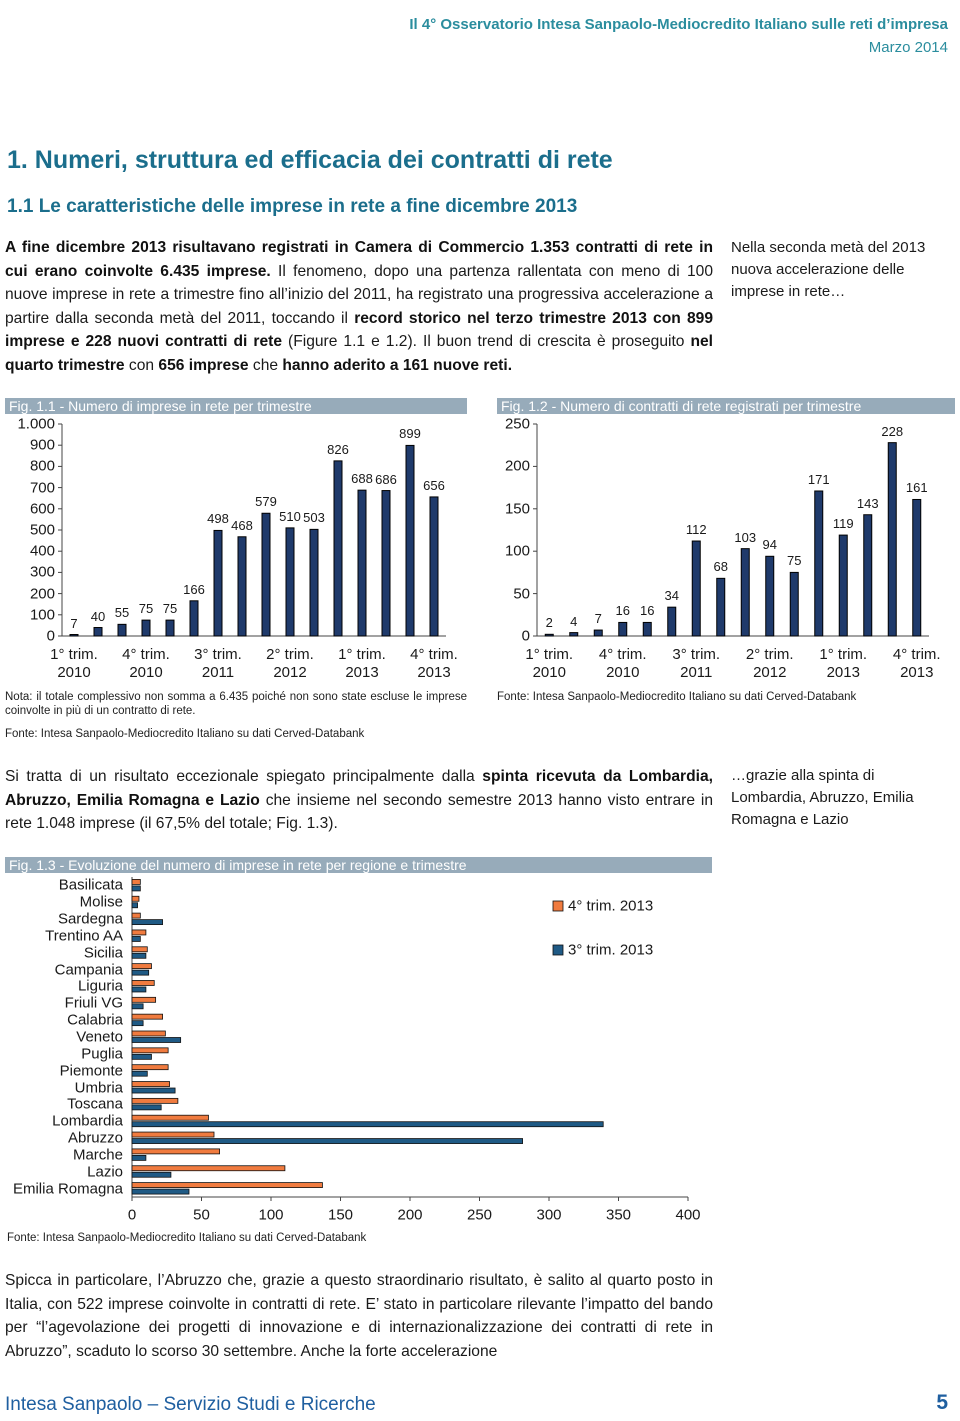  I want to click on y-tick-label: Liguria, so click(100, 986).